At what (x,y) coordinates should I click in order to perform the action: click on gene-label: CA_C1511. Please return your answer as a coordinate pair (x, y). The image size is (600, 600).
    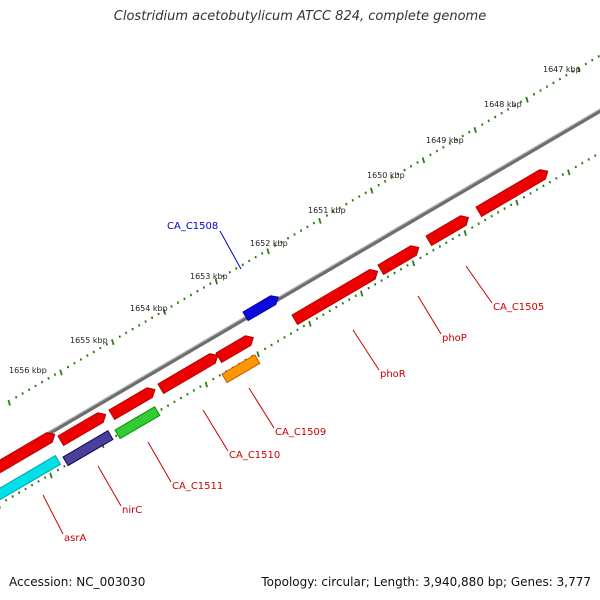
    Looking at the image, I should click on (197, 486).